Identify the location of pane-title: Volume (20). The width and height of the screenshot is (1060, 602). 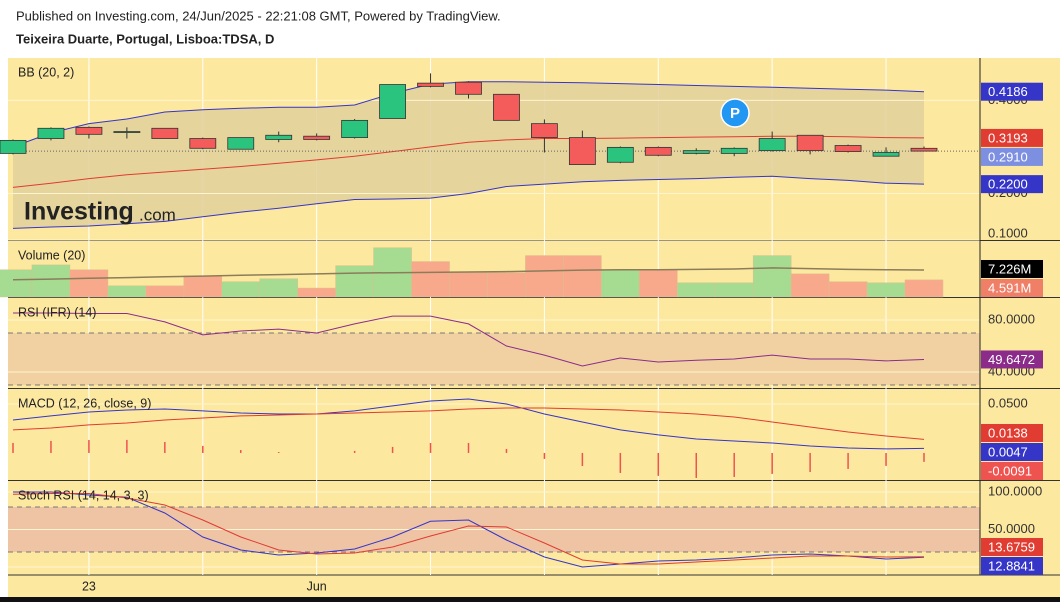
(51, 255).